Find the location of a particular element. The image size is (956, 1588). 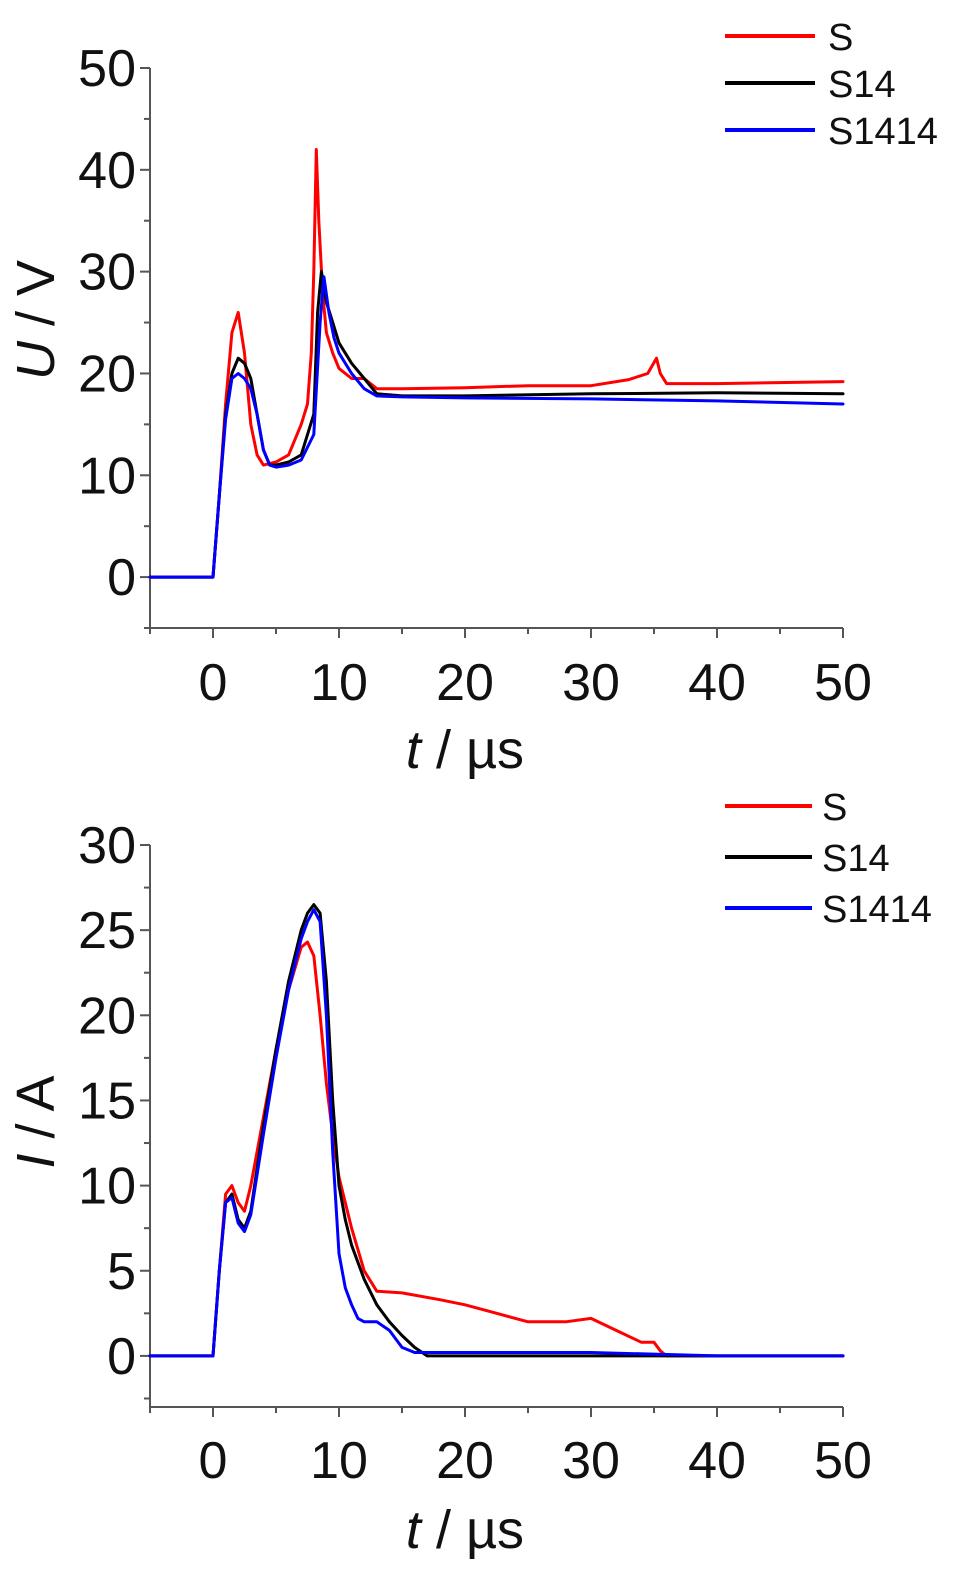

y-tick-label: 40 is located at coordinates (107, 171).